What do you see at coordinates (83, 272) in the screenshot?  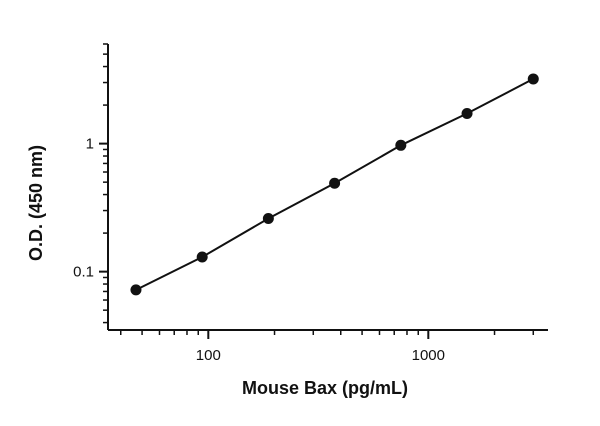 I see `y-tick-label: 0.1` at bounding box center [83, 272].